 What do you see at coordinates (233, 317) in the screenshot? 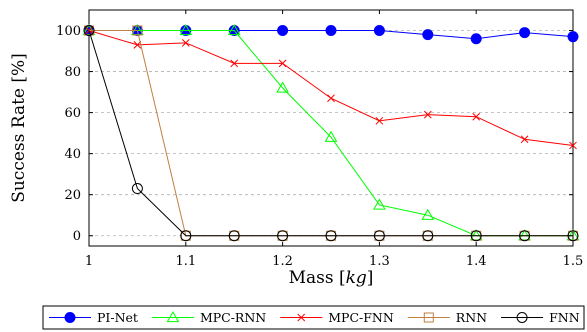
I see `legend-label: MPC-RNN` at bounding box center [233, 317].